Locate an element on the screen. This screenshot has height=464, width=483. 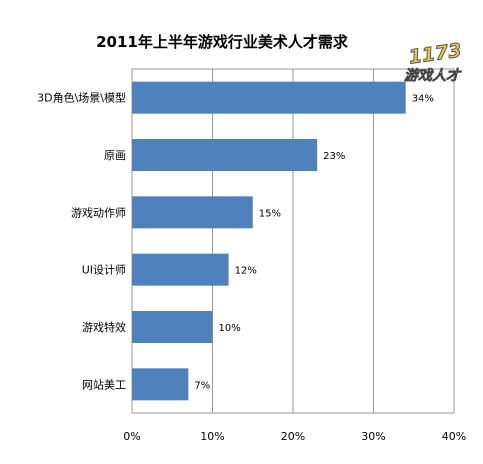
data-label: 34% is located at coordinates (423, 99).